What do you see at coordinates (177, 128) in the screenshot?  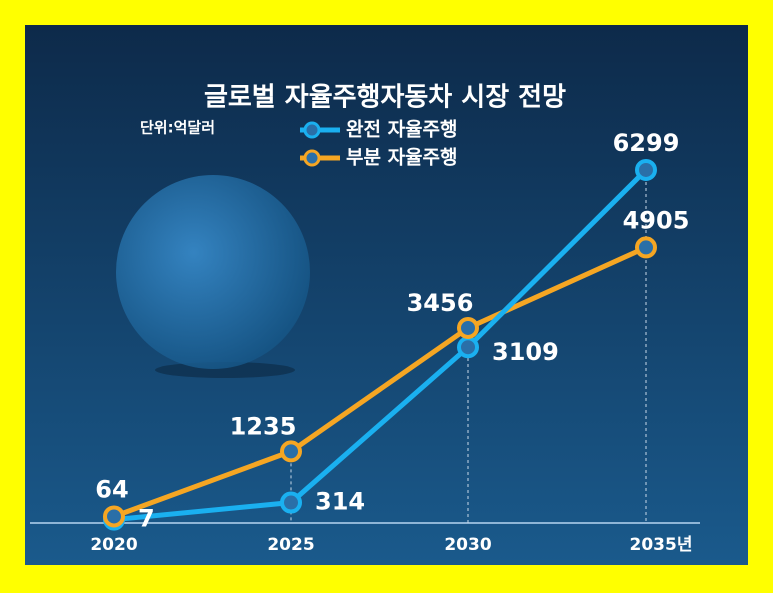 I see `unit-label: 단위:억달러` at bounding box center [177, 128].